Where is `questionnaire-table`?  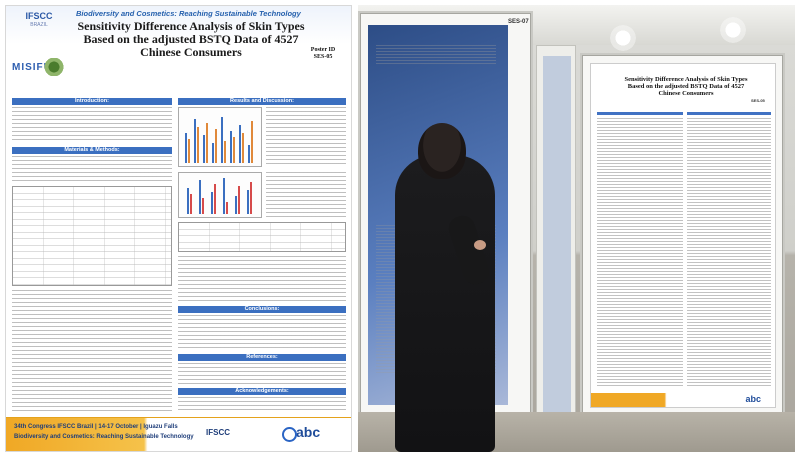
questionnaire-table is located at coordinates (92, 236).